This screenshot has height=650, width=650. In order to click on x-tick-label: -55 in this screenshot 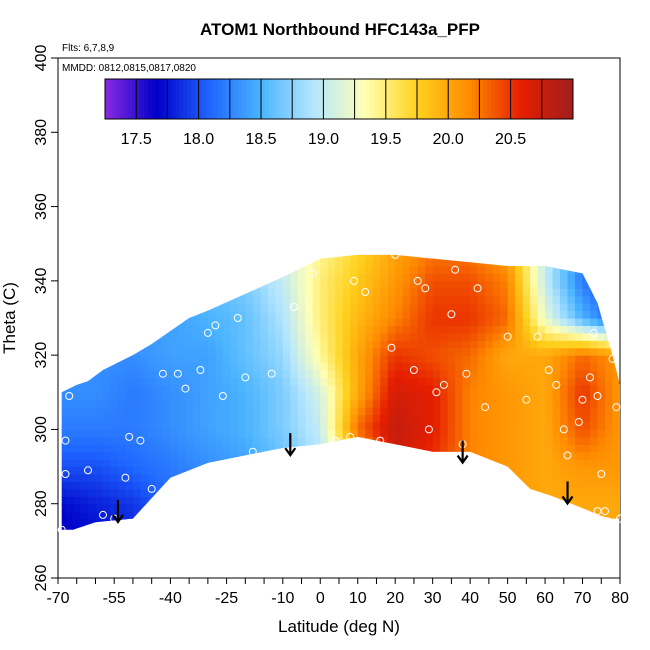, I will do `click(114, 598)`.